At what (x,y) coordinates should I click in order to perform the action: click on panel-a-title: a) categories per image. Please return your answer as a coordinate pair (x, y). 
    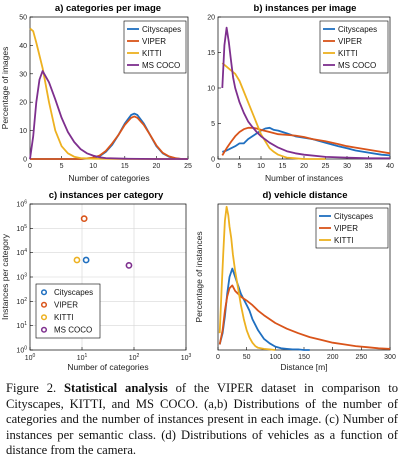
    Looking at the image, I should click on (108, 8).